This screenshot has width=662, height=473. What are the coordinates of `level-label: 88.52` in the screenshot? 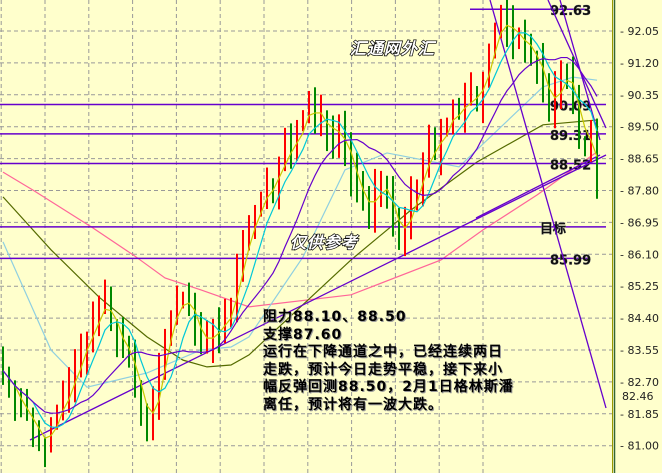 It's located at (570, 165).